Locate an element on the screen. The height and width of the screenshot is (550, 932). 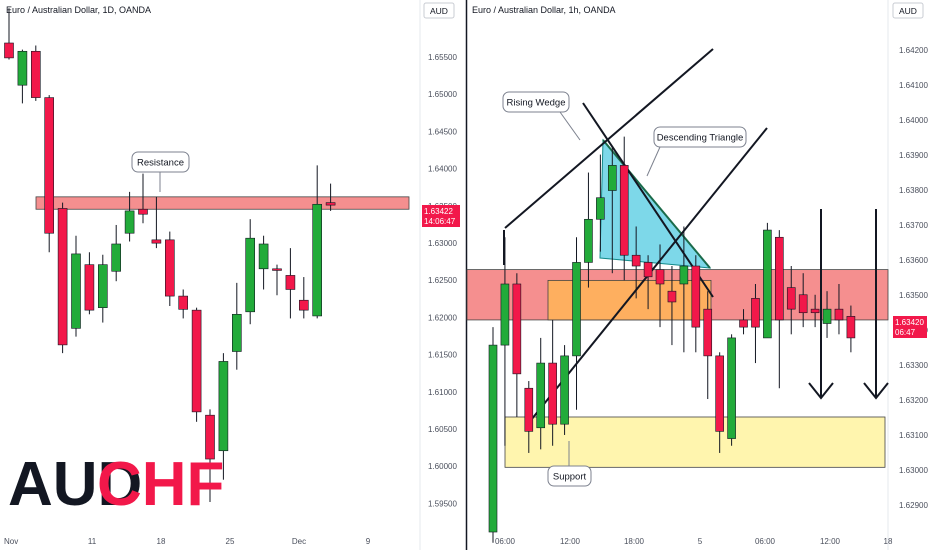
right-current-price: 1.63420 is located at coordinates (909, 322).